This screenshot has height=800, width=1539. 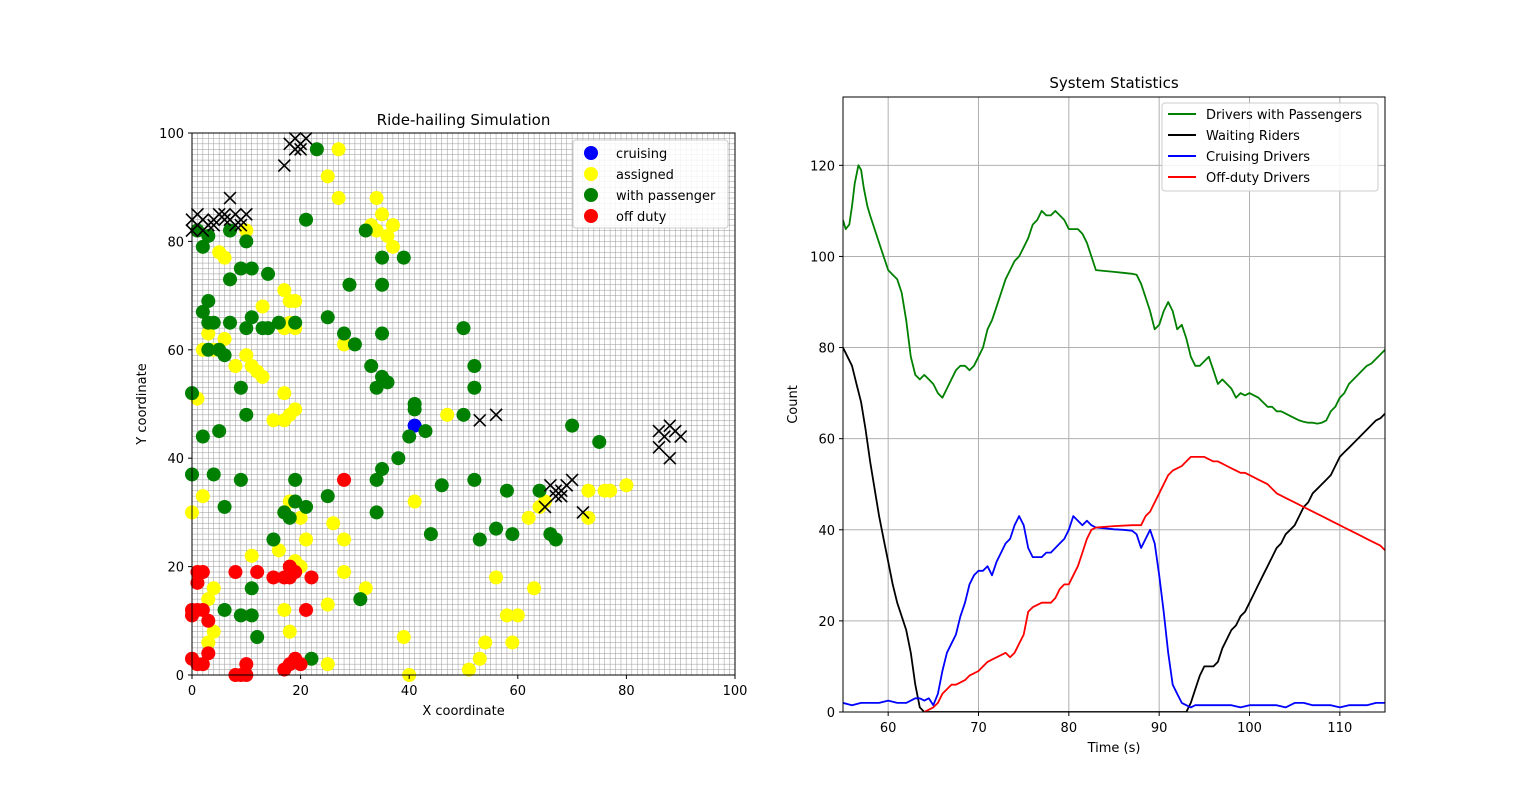 I want to click on cruising-point, so click(x=414, y=425).